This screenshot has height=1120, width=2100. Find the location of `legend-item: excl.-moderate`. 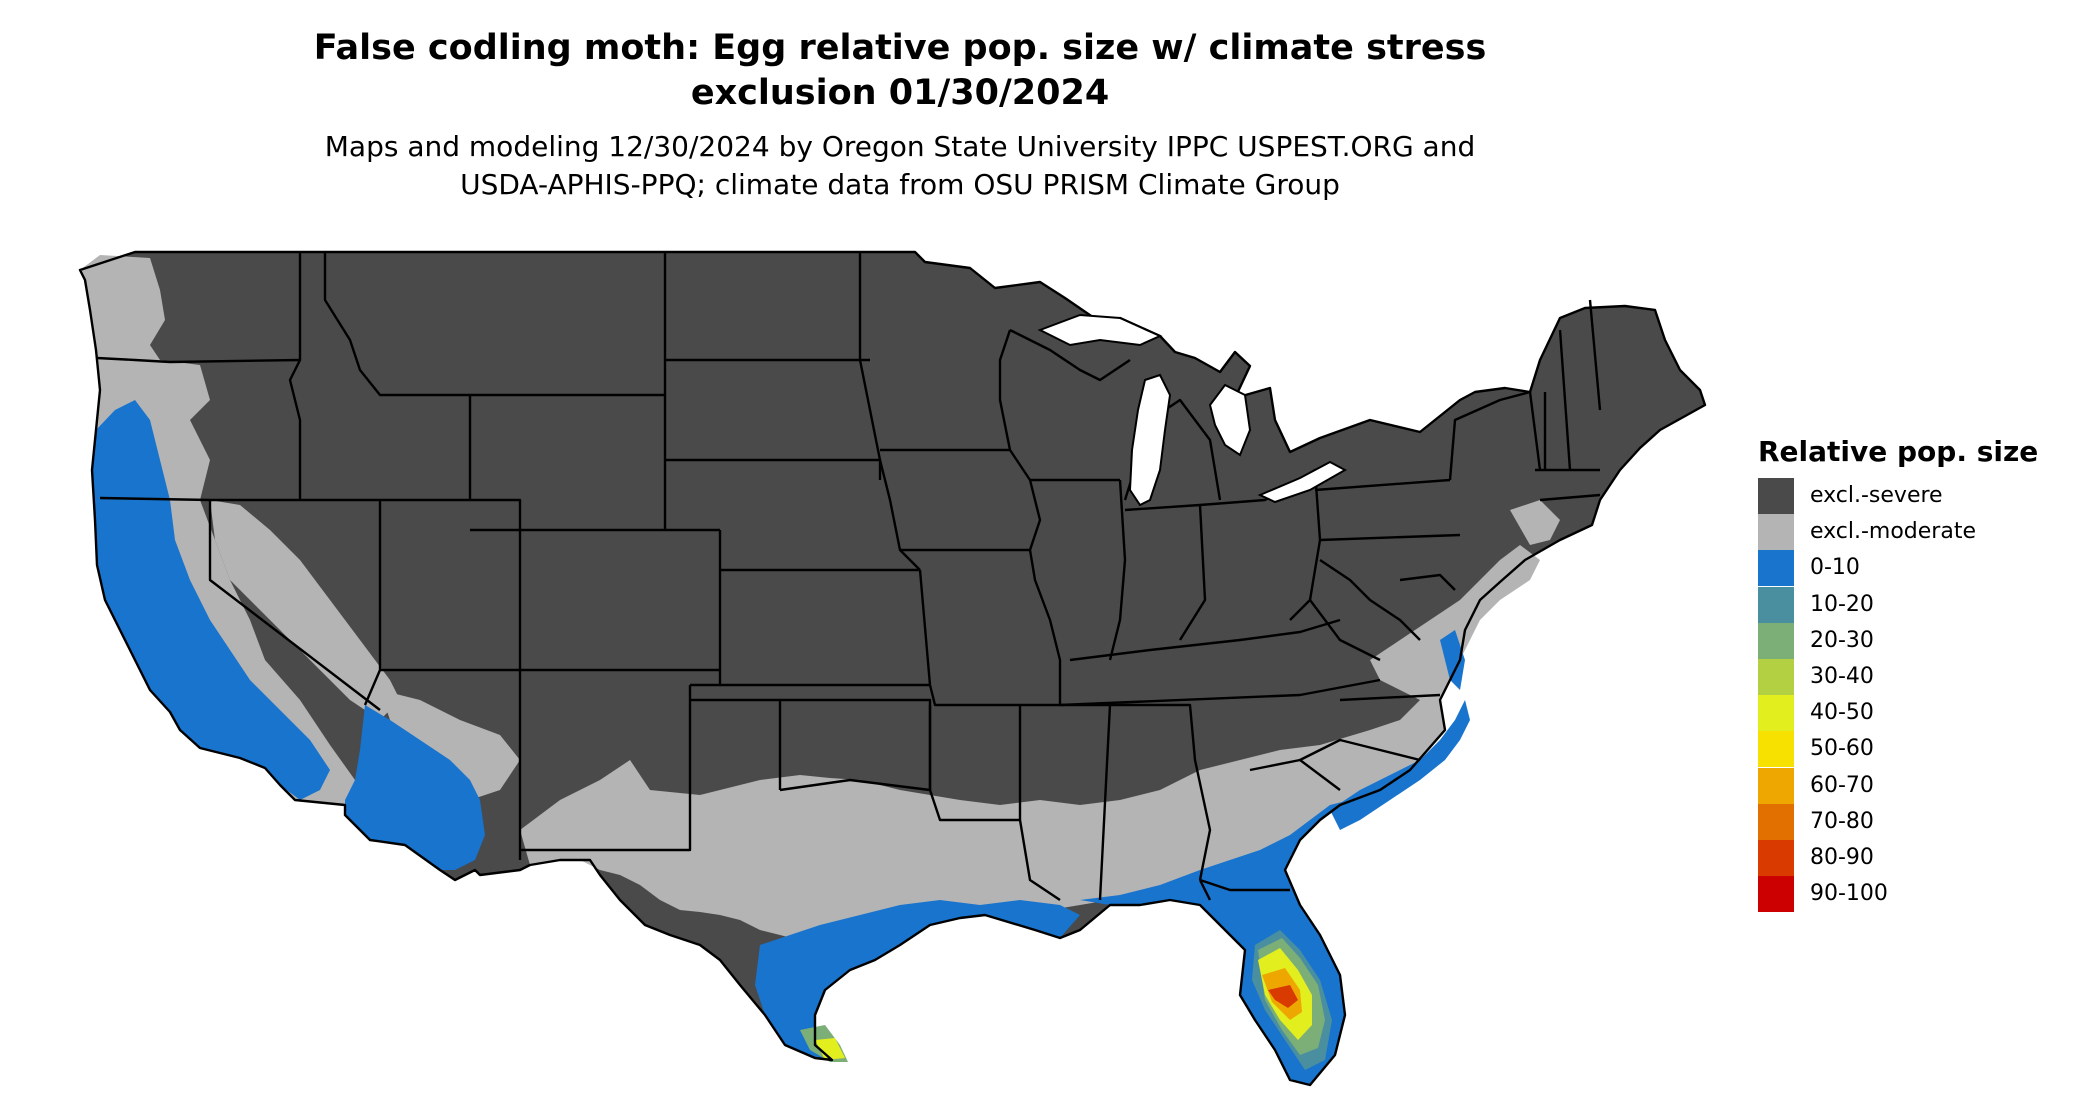

legend-item: excl.-moderate is located at coordinates (1918, 532).